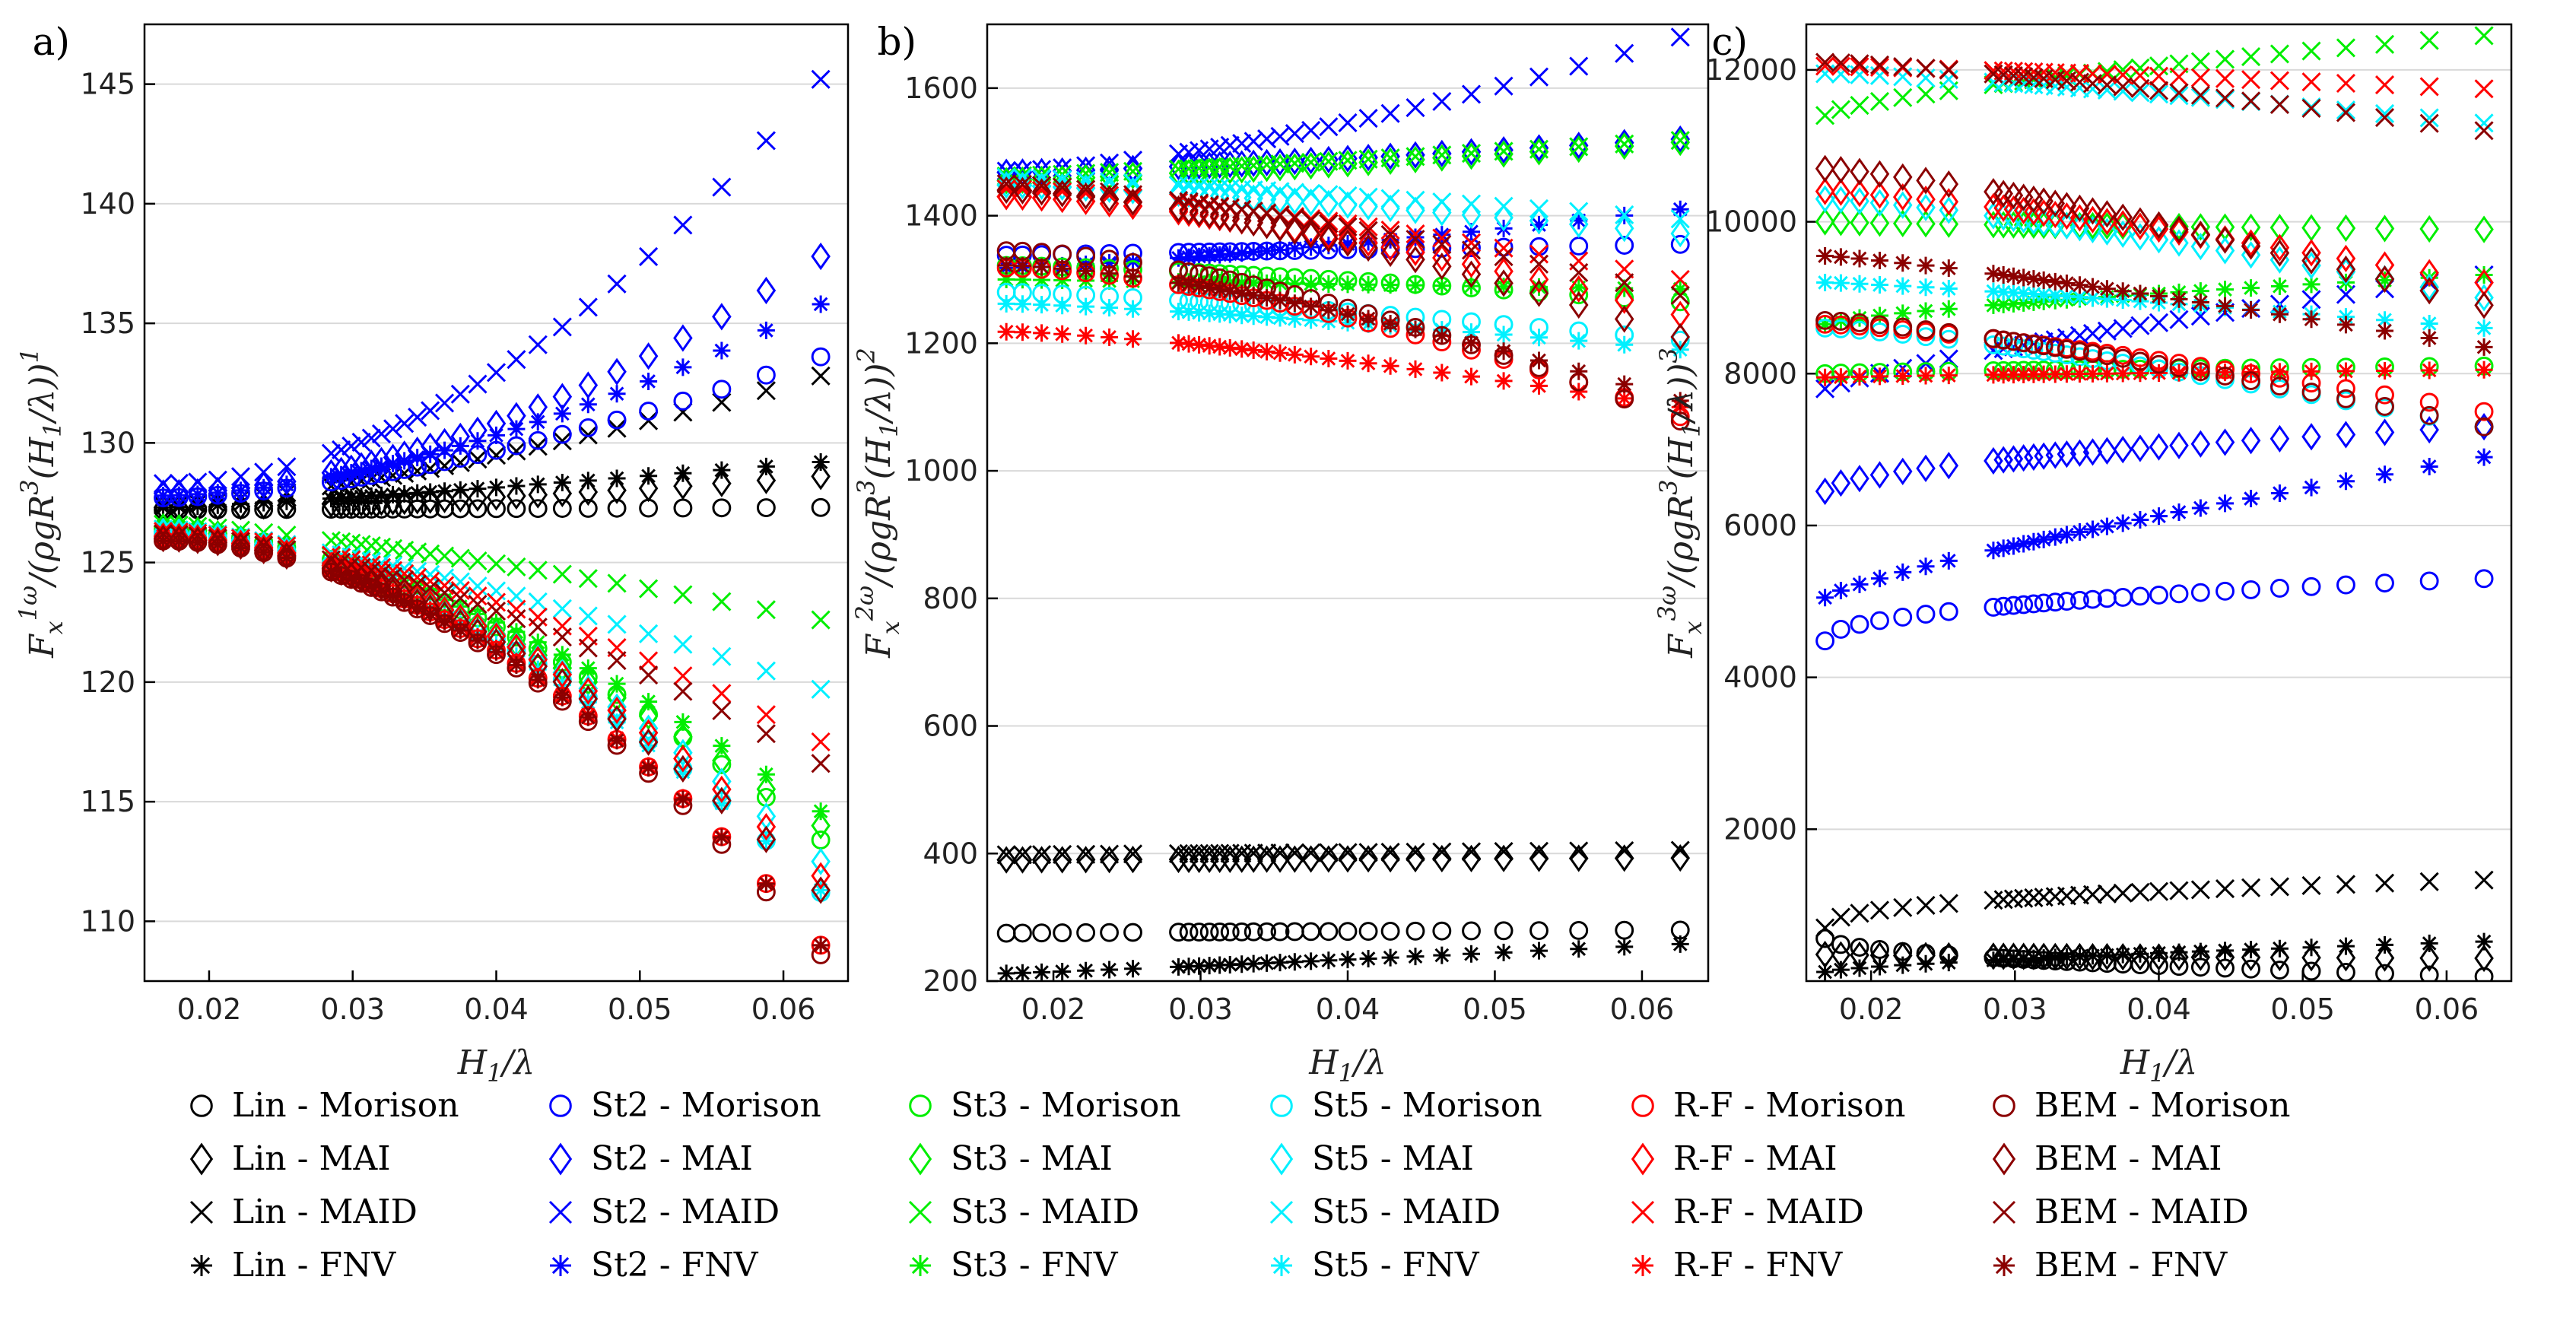  Describe the element at coordinates (1015, 1265) in the screenshot. I see `legend-item: St3 - FNV` at that location.